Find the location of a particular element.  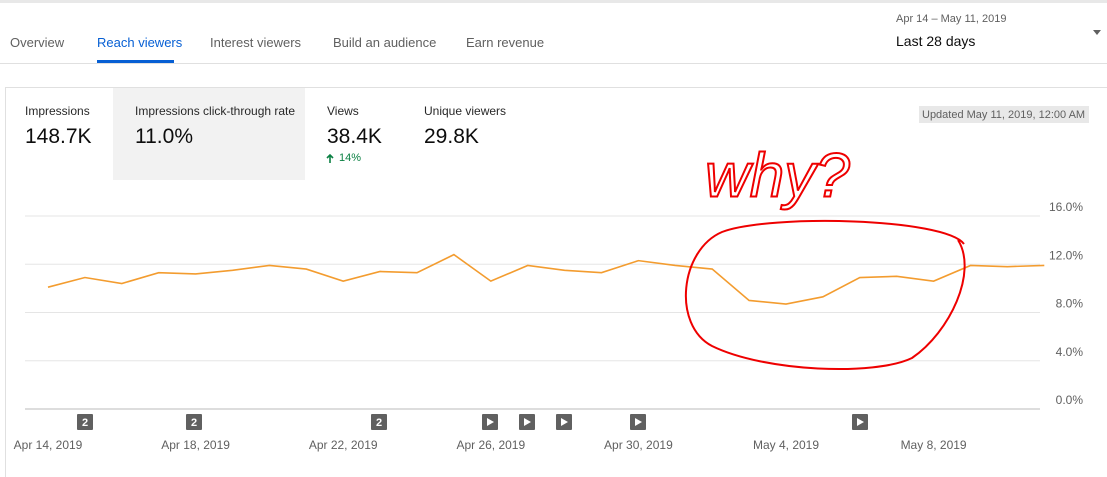

tab: Build an audience is located at coordinates (385, 42).